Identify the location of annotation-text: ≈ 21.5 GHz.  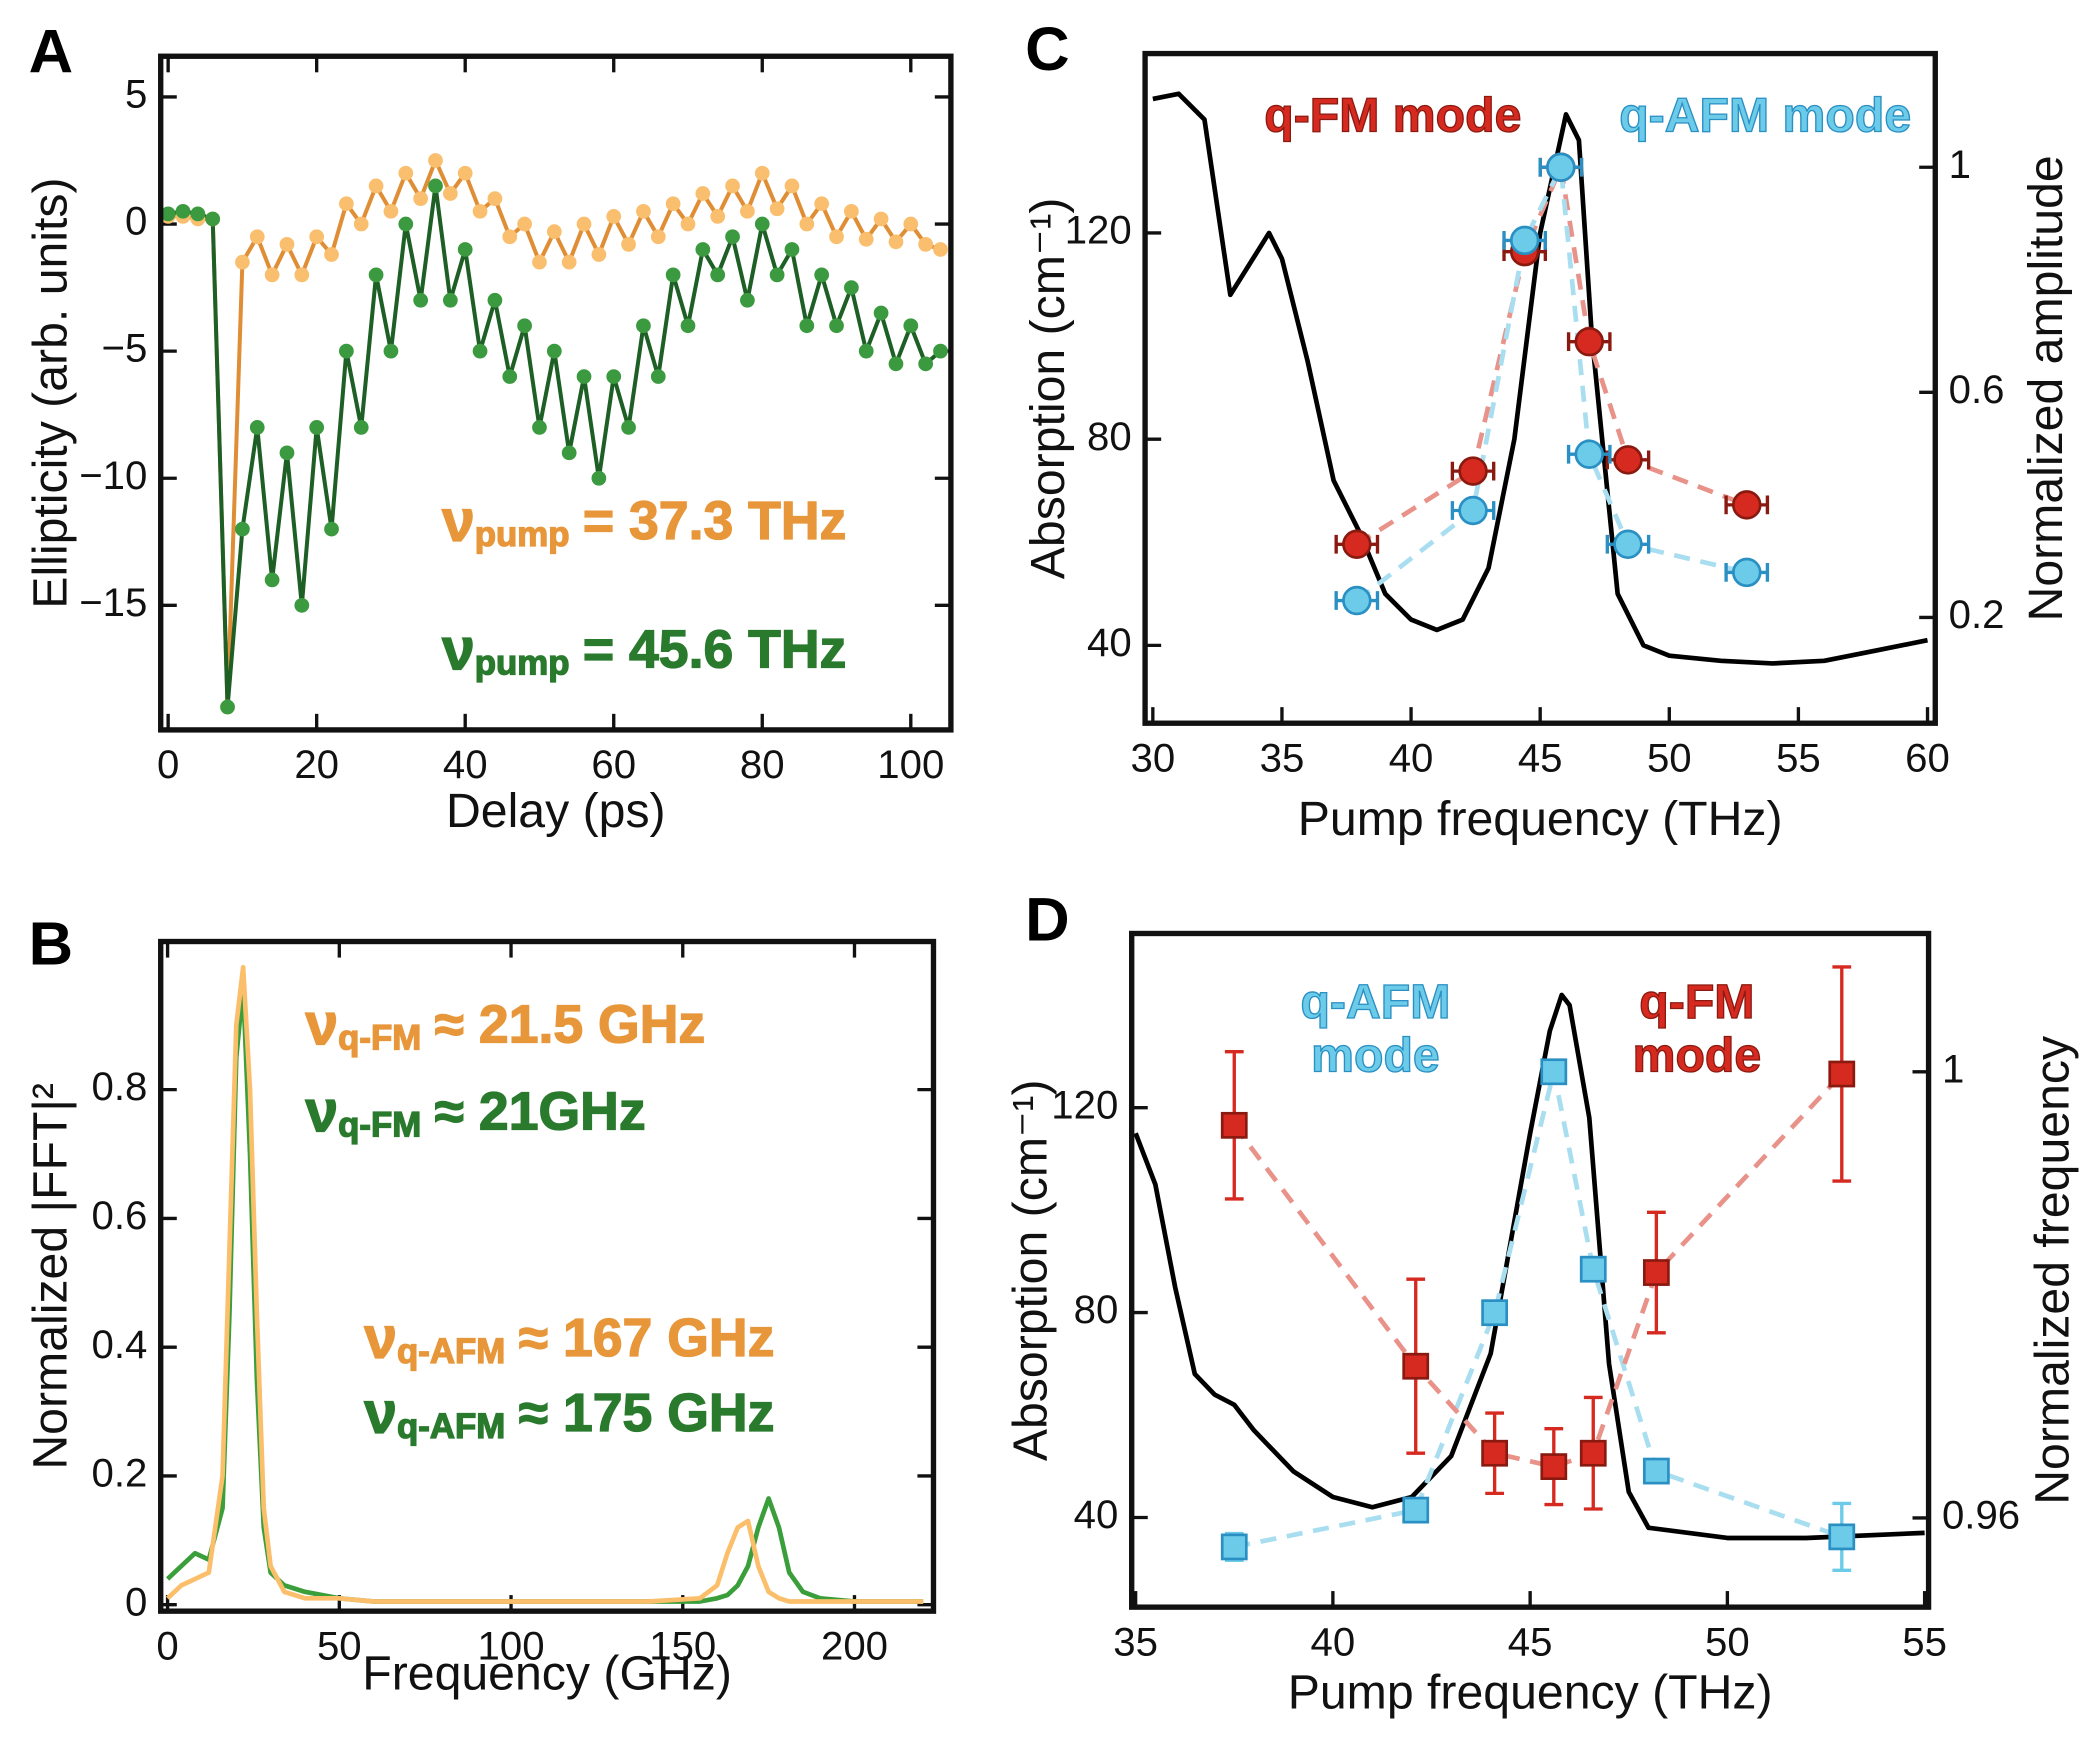
(570, 1025).